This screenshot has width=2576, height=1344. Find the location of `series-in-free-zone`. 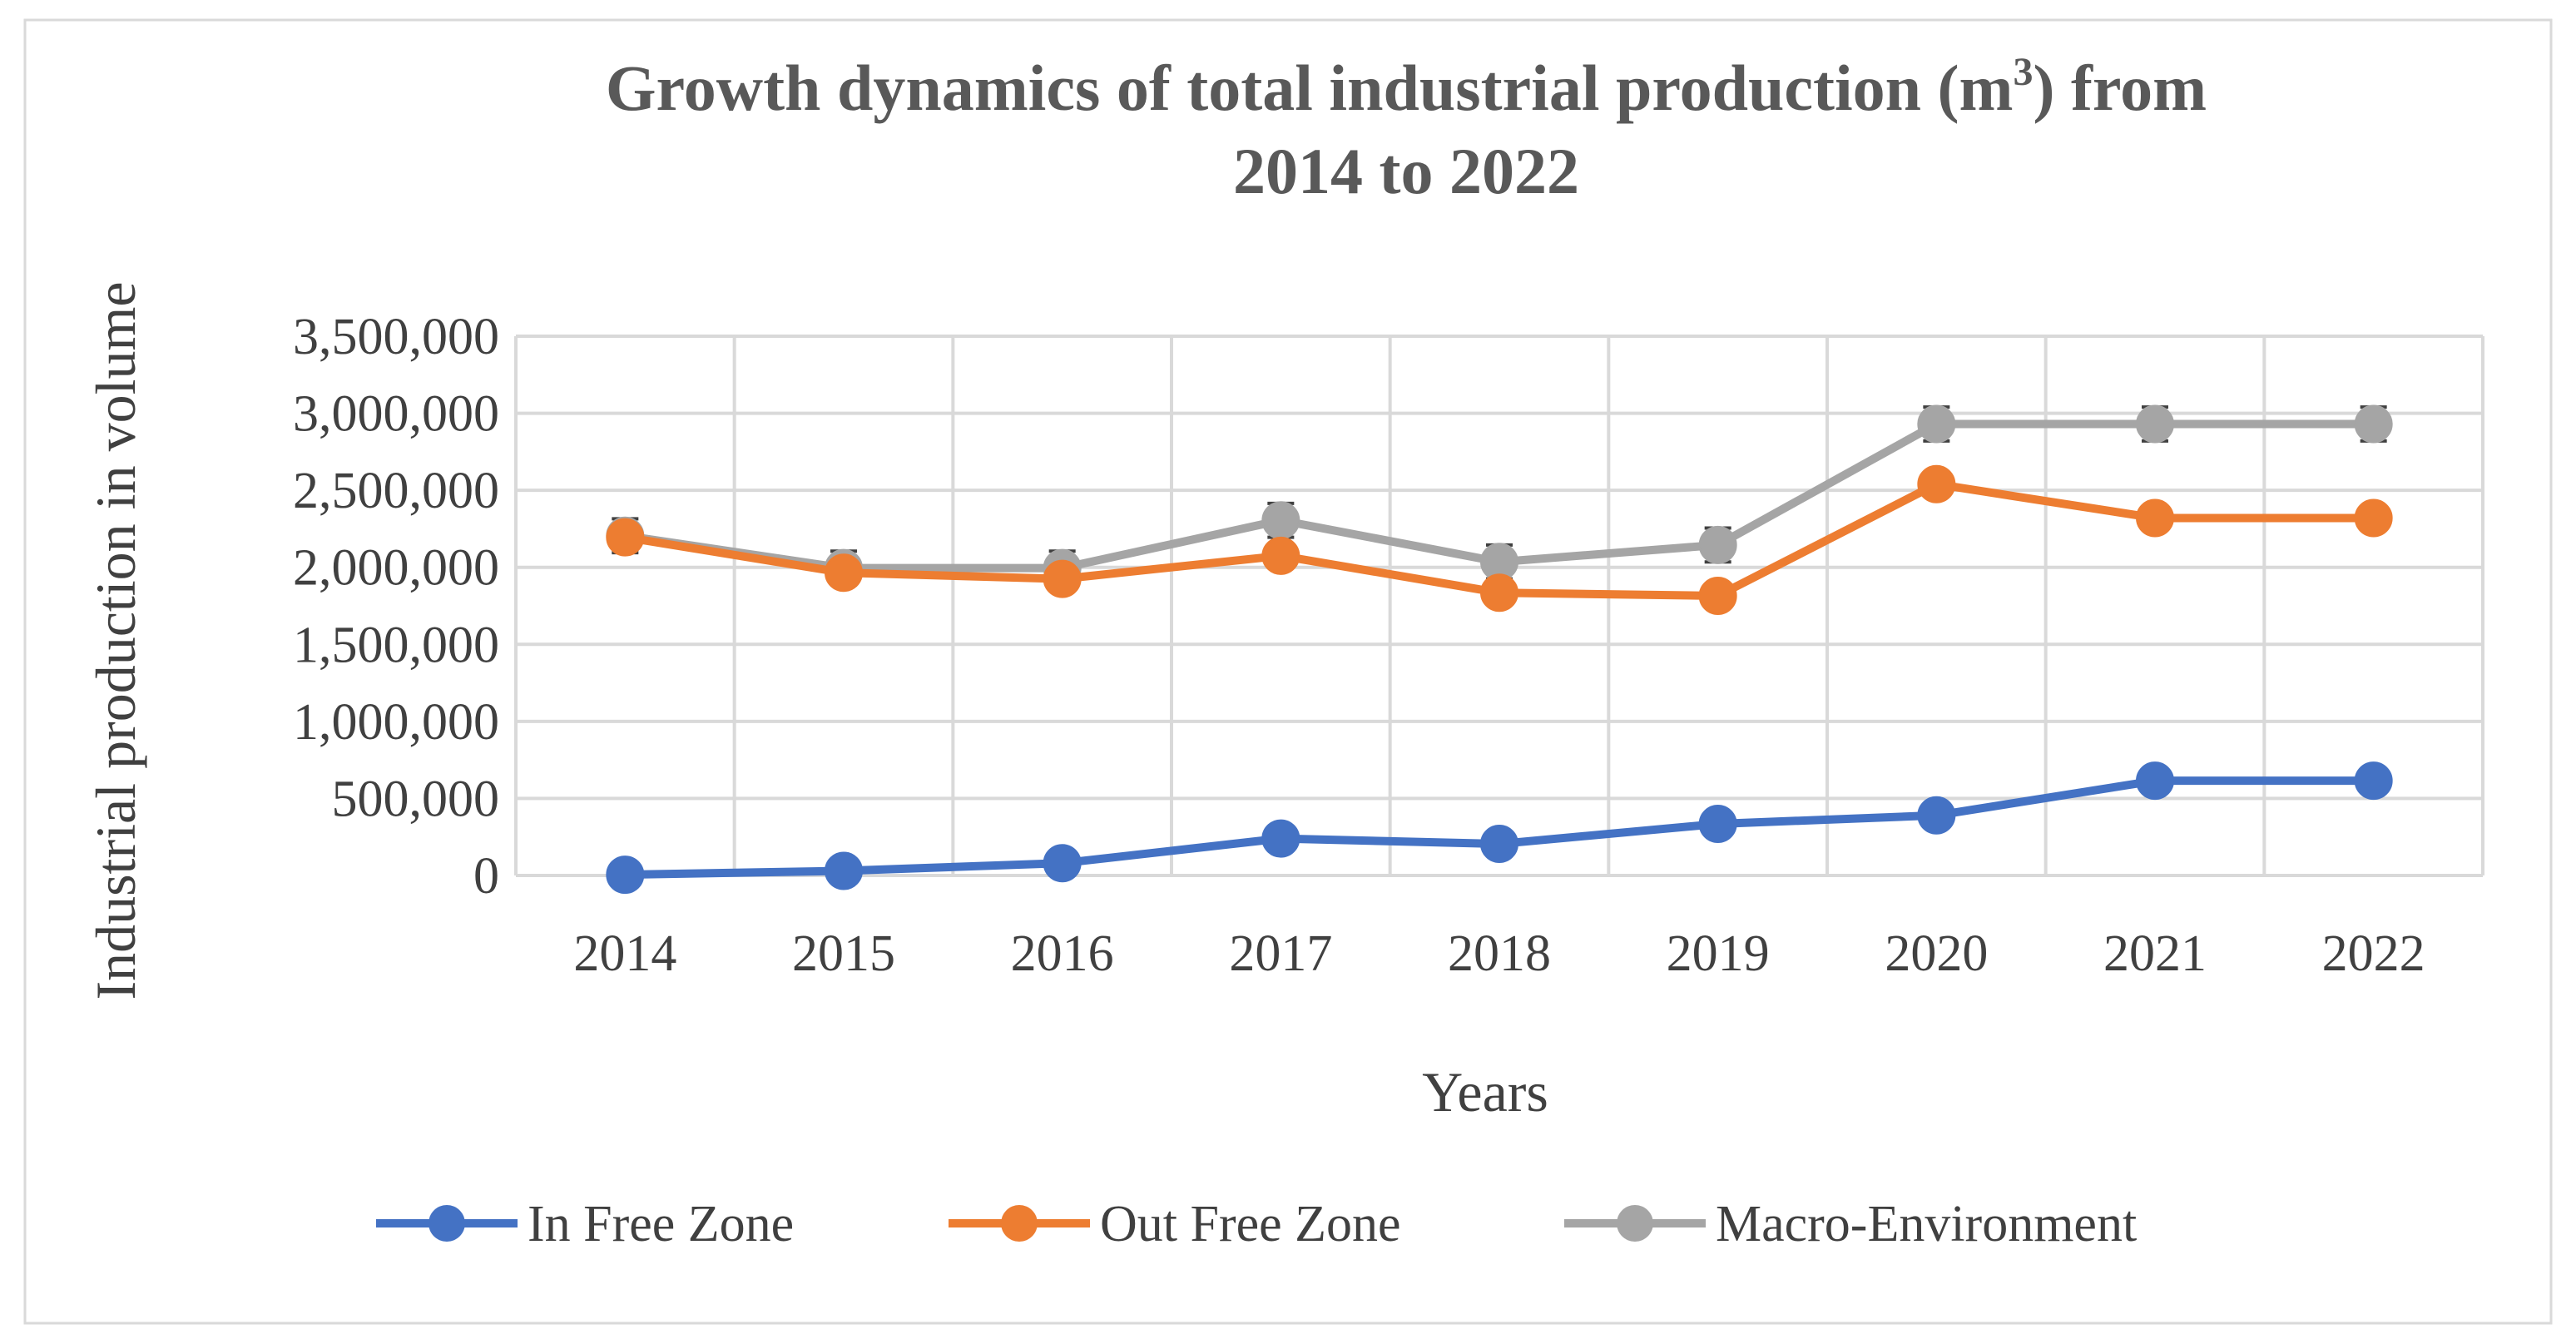

series-in-free-zone is located at coordinates (1499, 828).